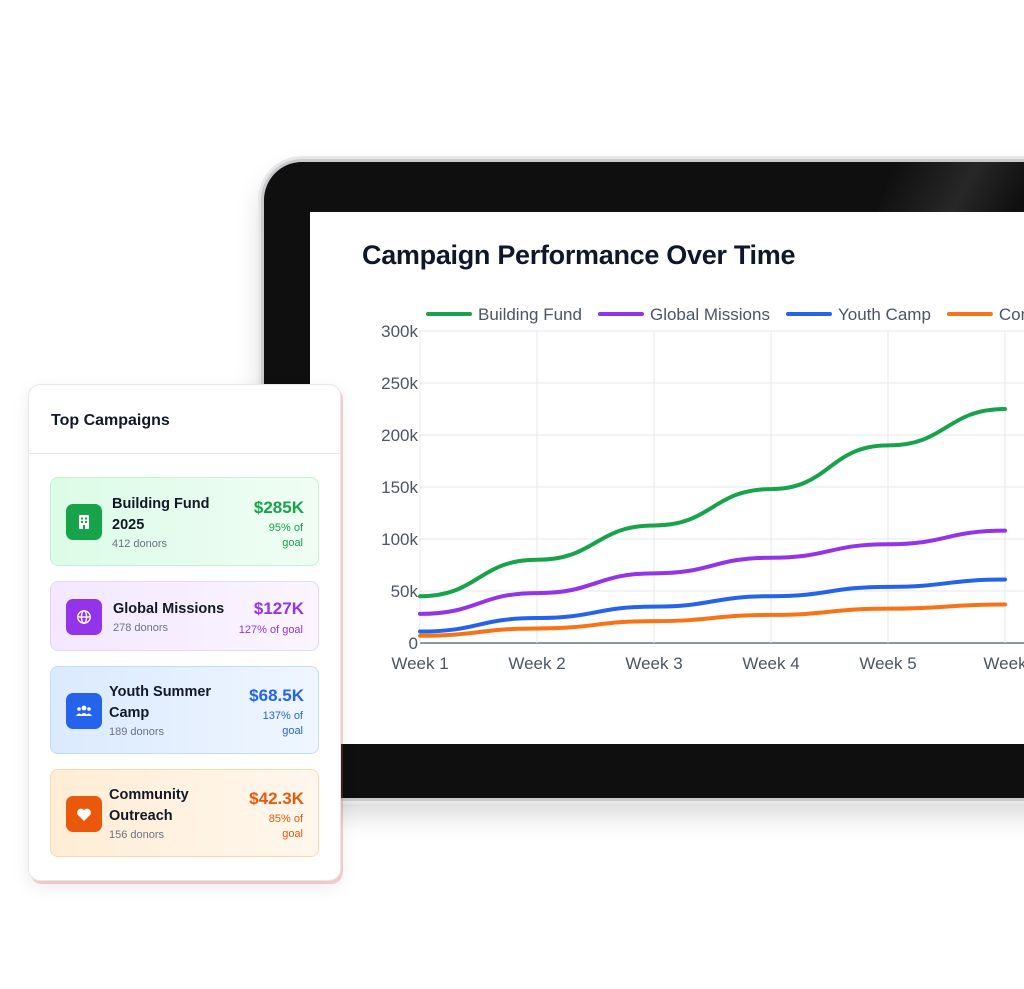 This screenshot has width=1024, height=989. I want to click on campaign-name: Building Fund 2025, so click(160, 515).